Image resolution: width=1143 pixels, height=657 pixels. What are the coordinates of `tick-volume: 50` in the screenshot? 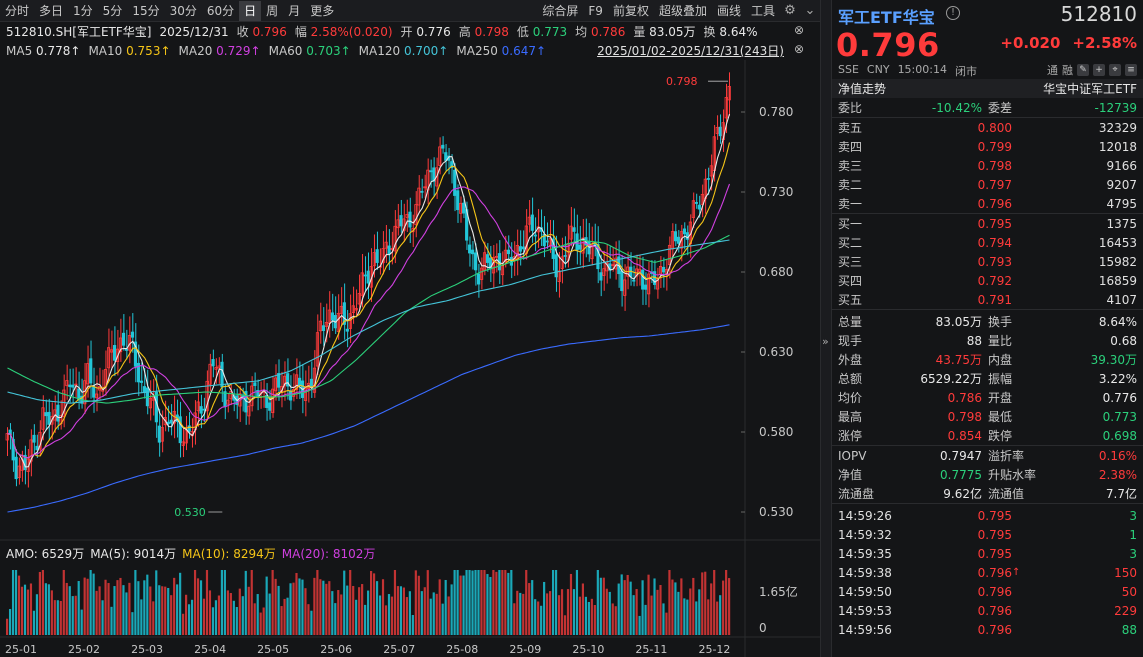 It's located at (1129, 591).